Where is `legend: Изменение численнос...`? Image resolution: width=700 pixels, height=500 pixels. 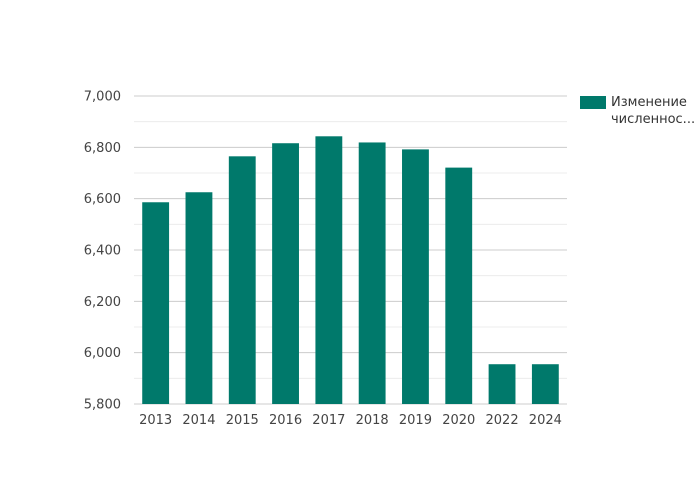
legend: Изменение численнос... is located at coordinates (639, 111).